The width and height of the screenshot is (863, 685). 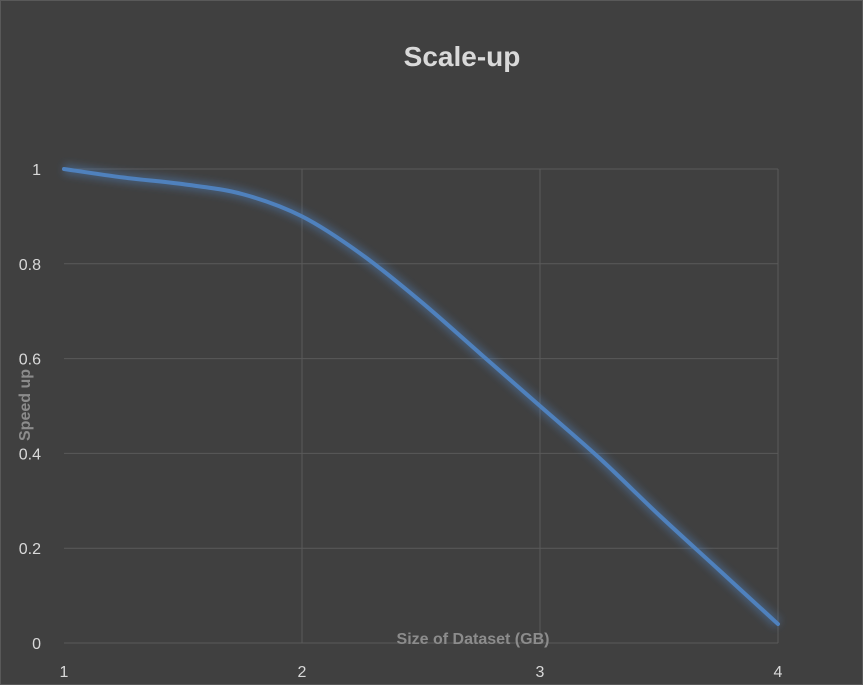 What do you see at coordinates (64, 672) in the screenshot?
I see `x-tick-label: 1` at bounding box center [64, 672].